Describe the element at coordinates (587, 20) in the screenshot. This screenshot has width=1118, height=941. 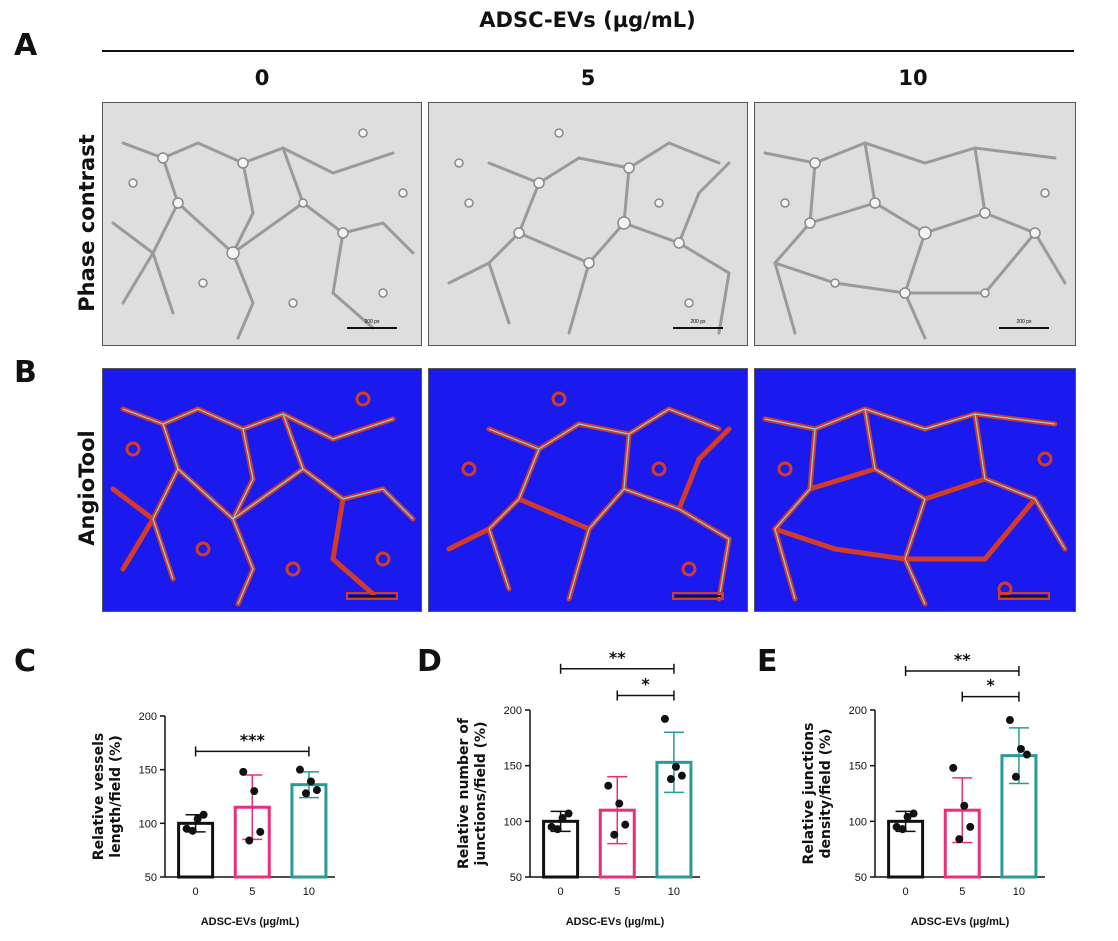
I see `figure-header-title: ADSC-EVs (µg/mL)` at that location.